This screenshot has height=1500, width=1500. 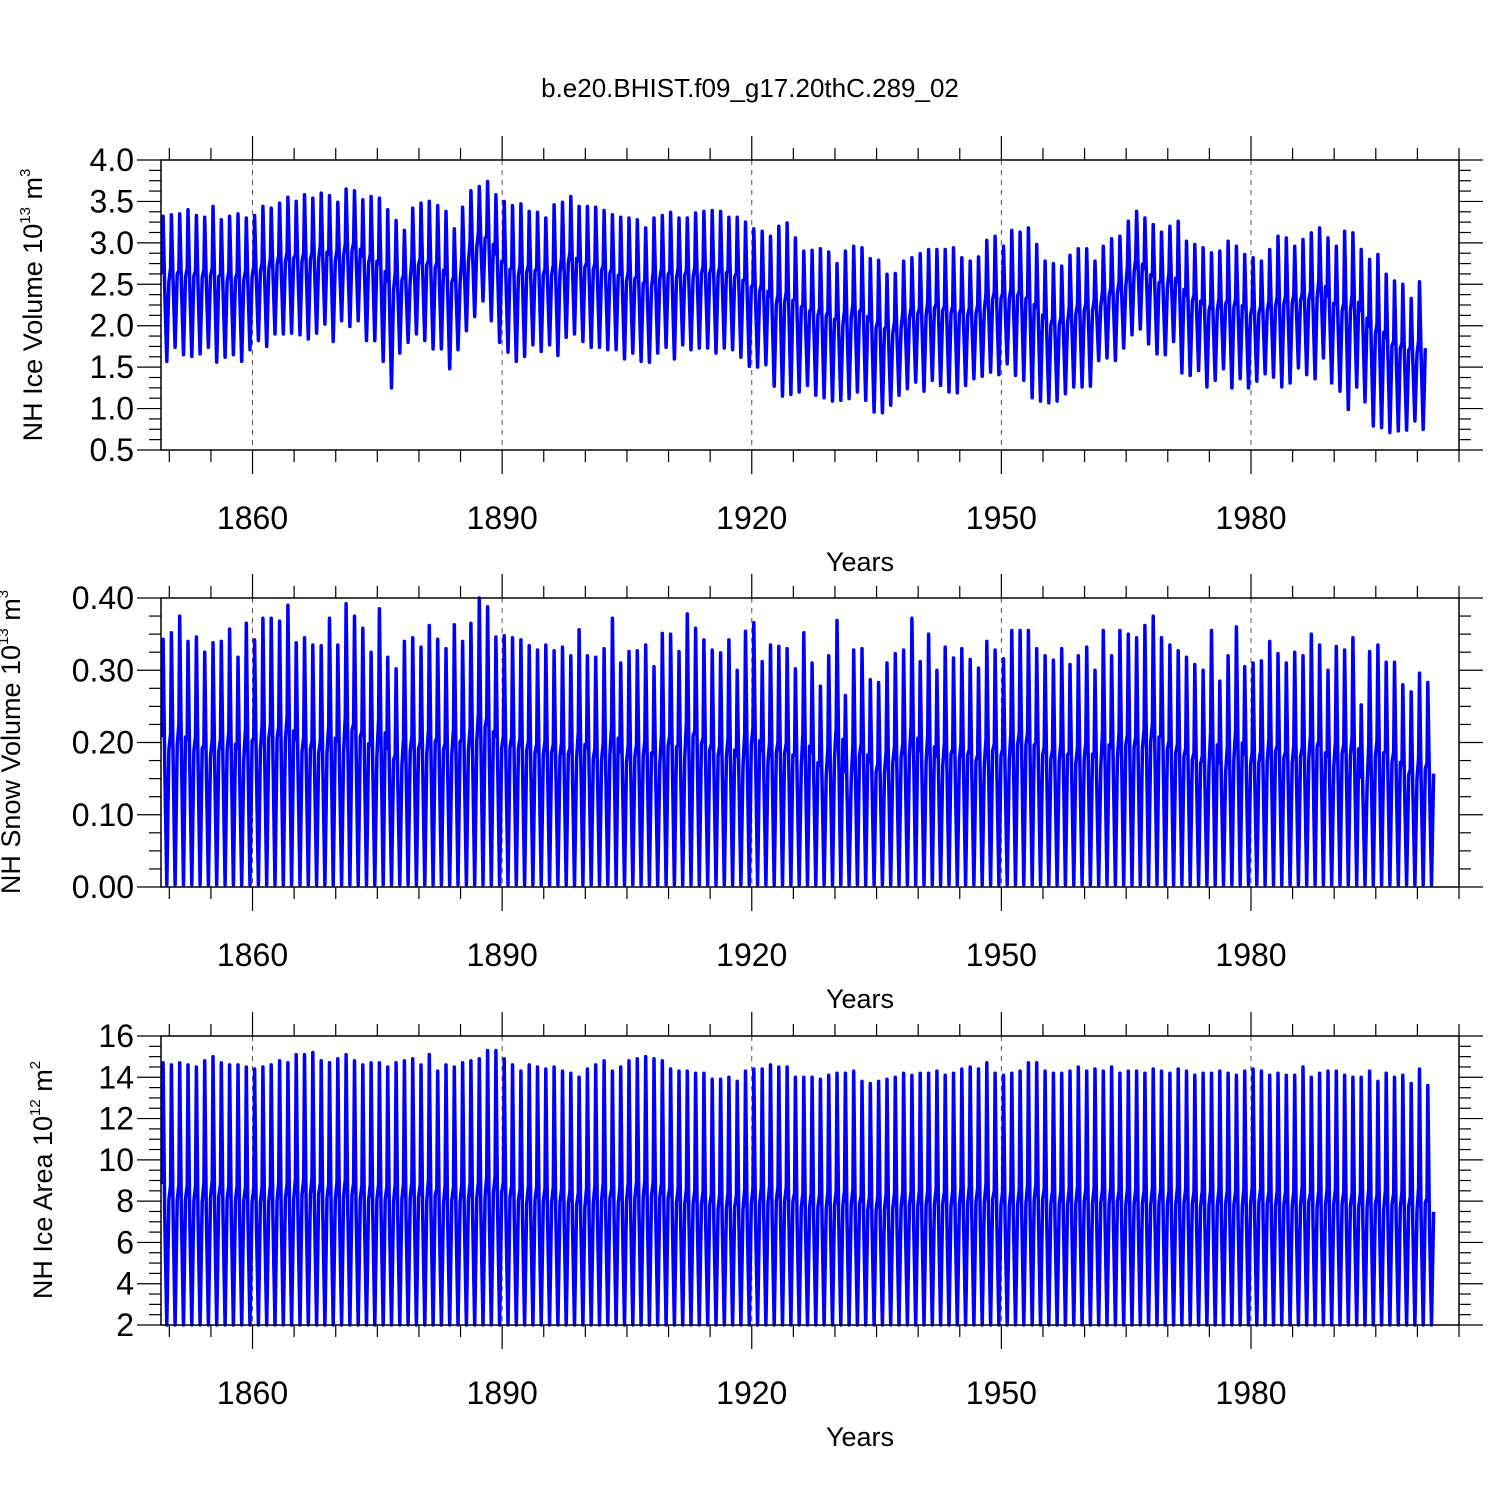 What do you see at coordinates (750, 88) in the screenshot?
I see `figure-title: b.e20.BHIST.f09_g17.20thC.289_02` at bounding box center [750, 88].